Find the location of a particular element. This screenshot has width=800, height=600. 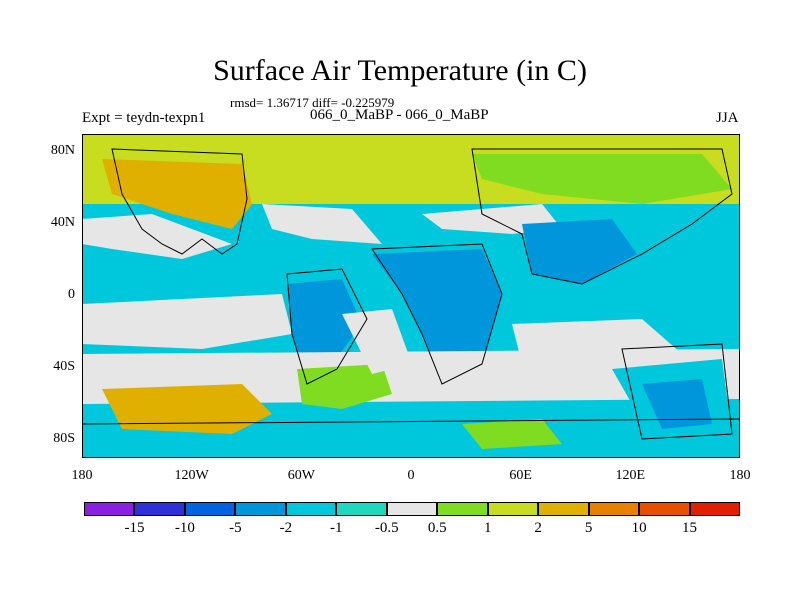

colorbar-label: 0.5 is located at coordinates (437, 528).